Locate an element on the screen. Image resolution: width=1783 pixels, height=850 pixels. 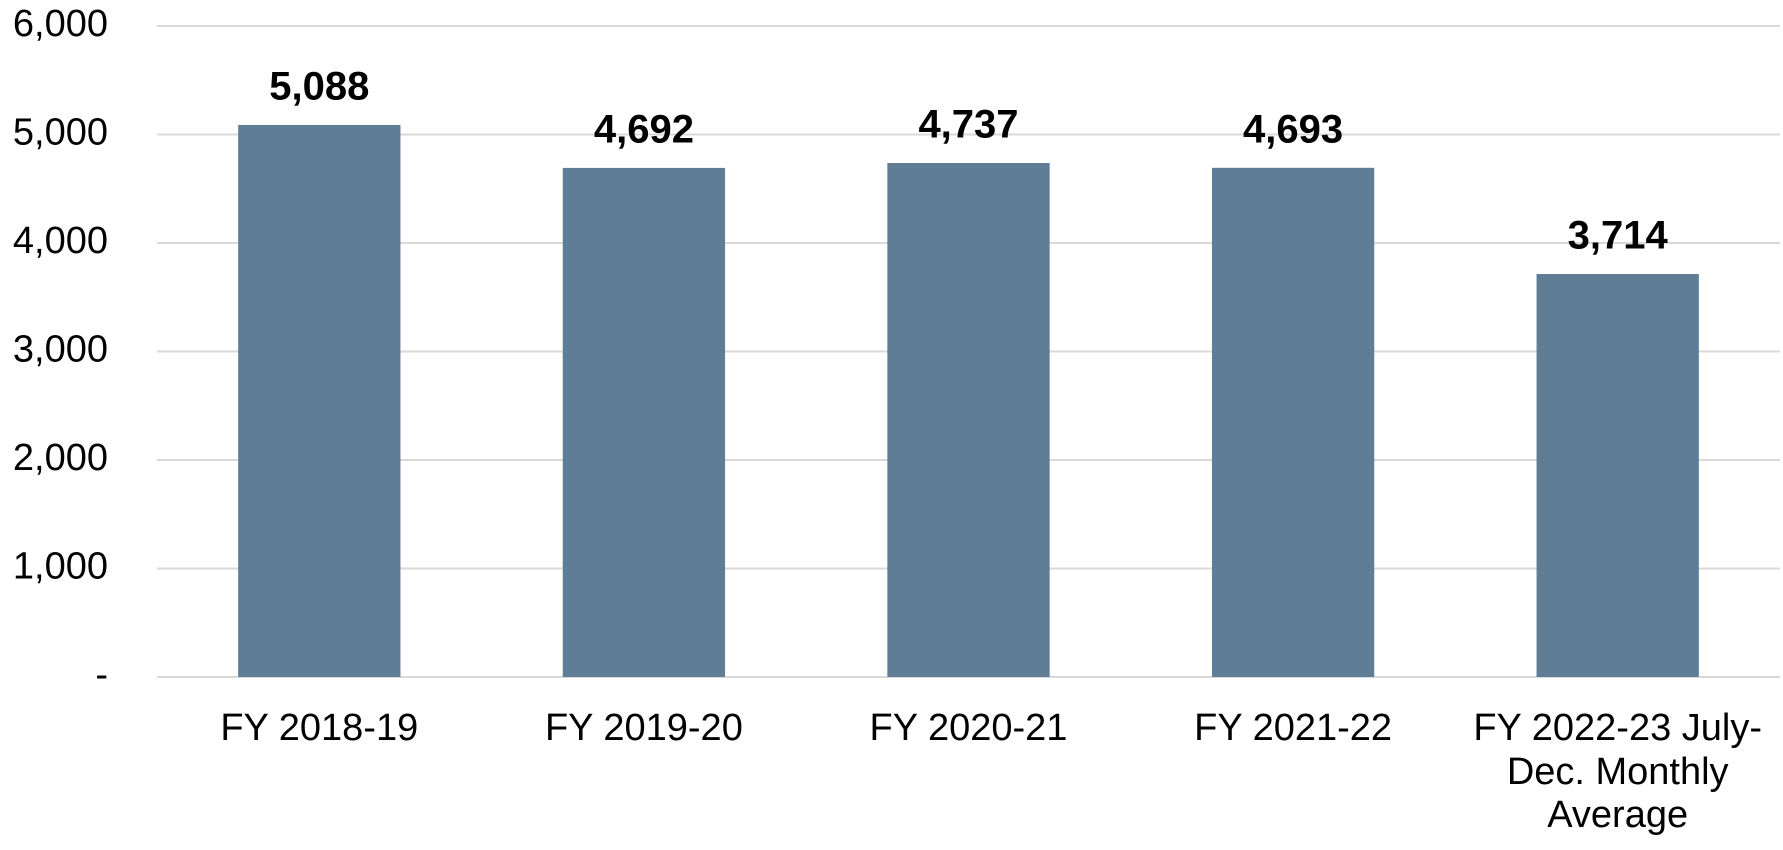
y-tick-label: 1,000 is located at coordinates (60, 567).